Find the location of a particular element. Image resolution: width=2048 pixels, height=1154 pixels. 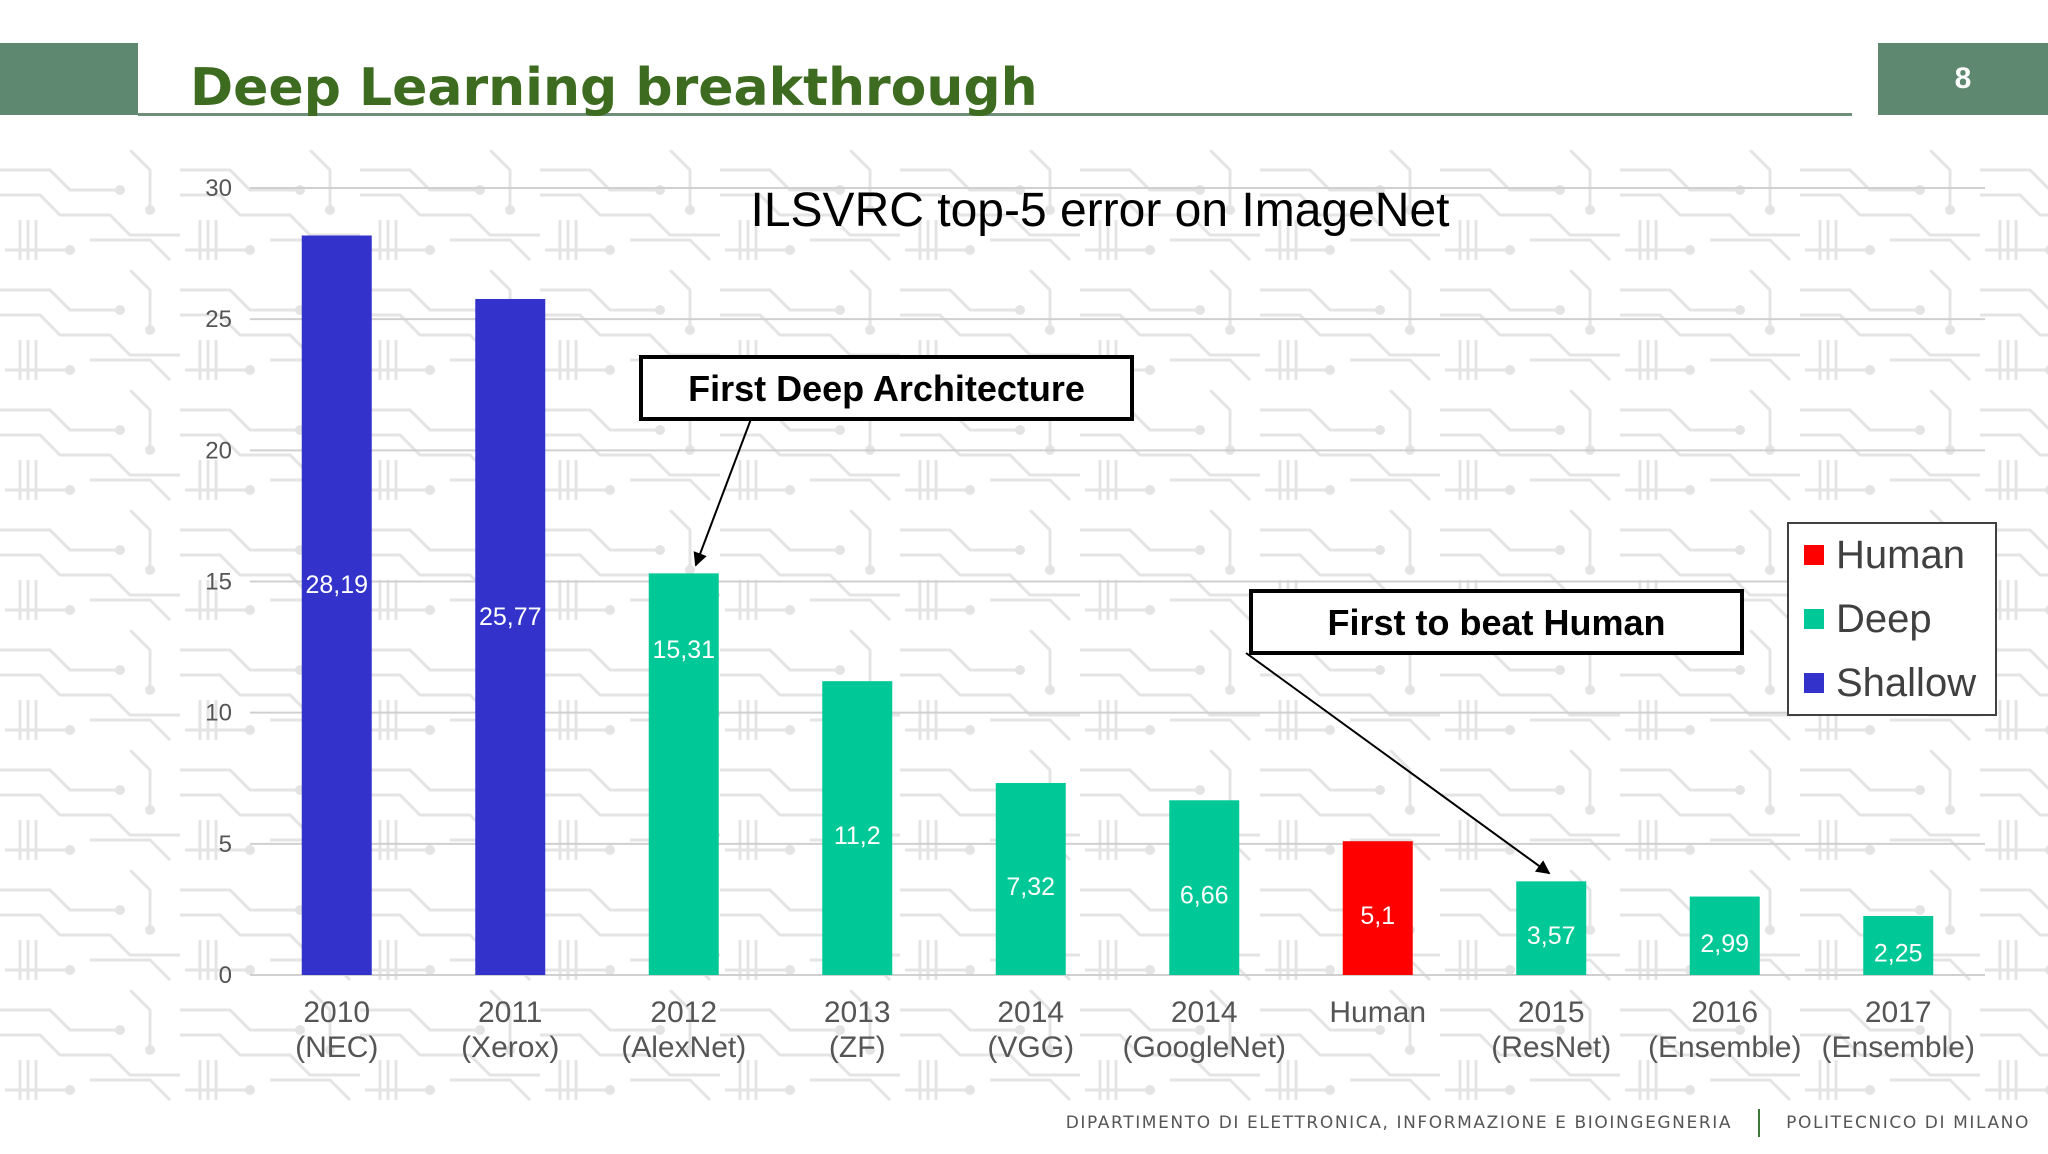

legend-label: Shallow is located at coordinates (1906, 683).